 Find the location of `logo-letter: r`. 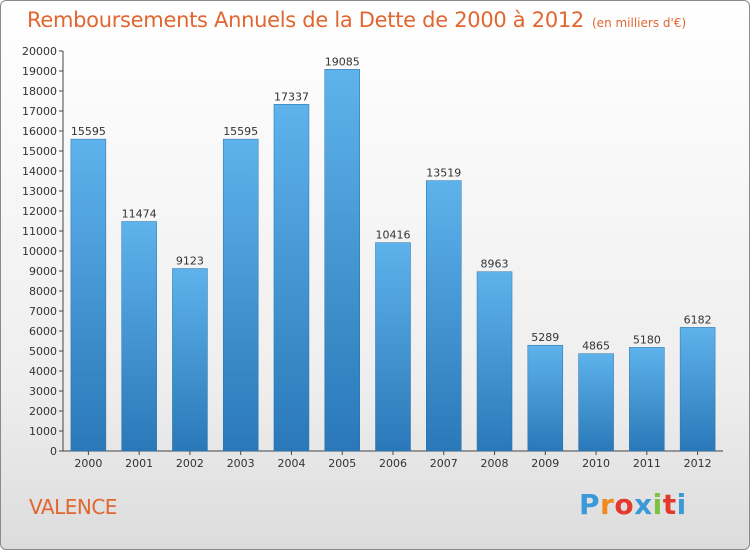

logo-letter: r is located at coordinates (607, 504).